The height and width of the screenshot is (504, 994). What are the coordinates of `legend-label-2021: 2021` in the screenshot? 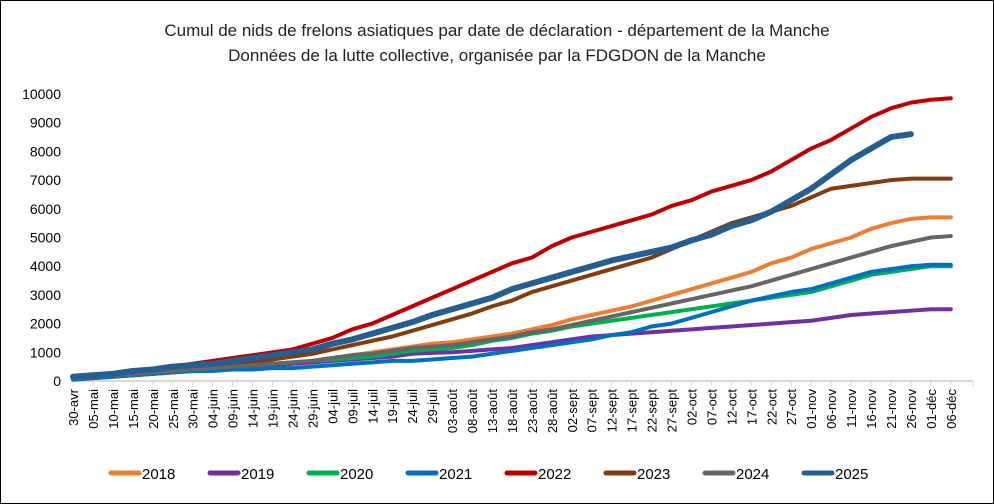 It's located at (455, 474).